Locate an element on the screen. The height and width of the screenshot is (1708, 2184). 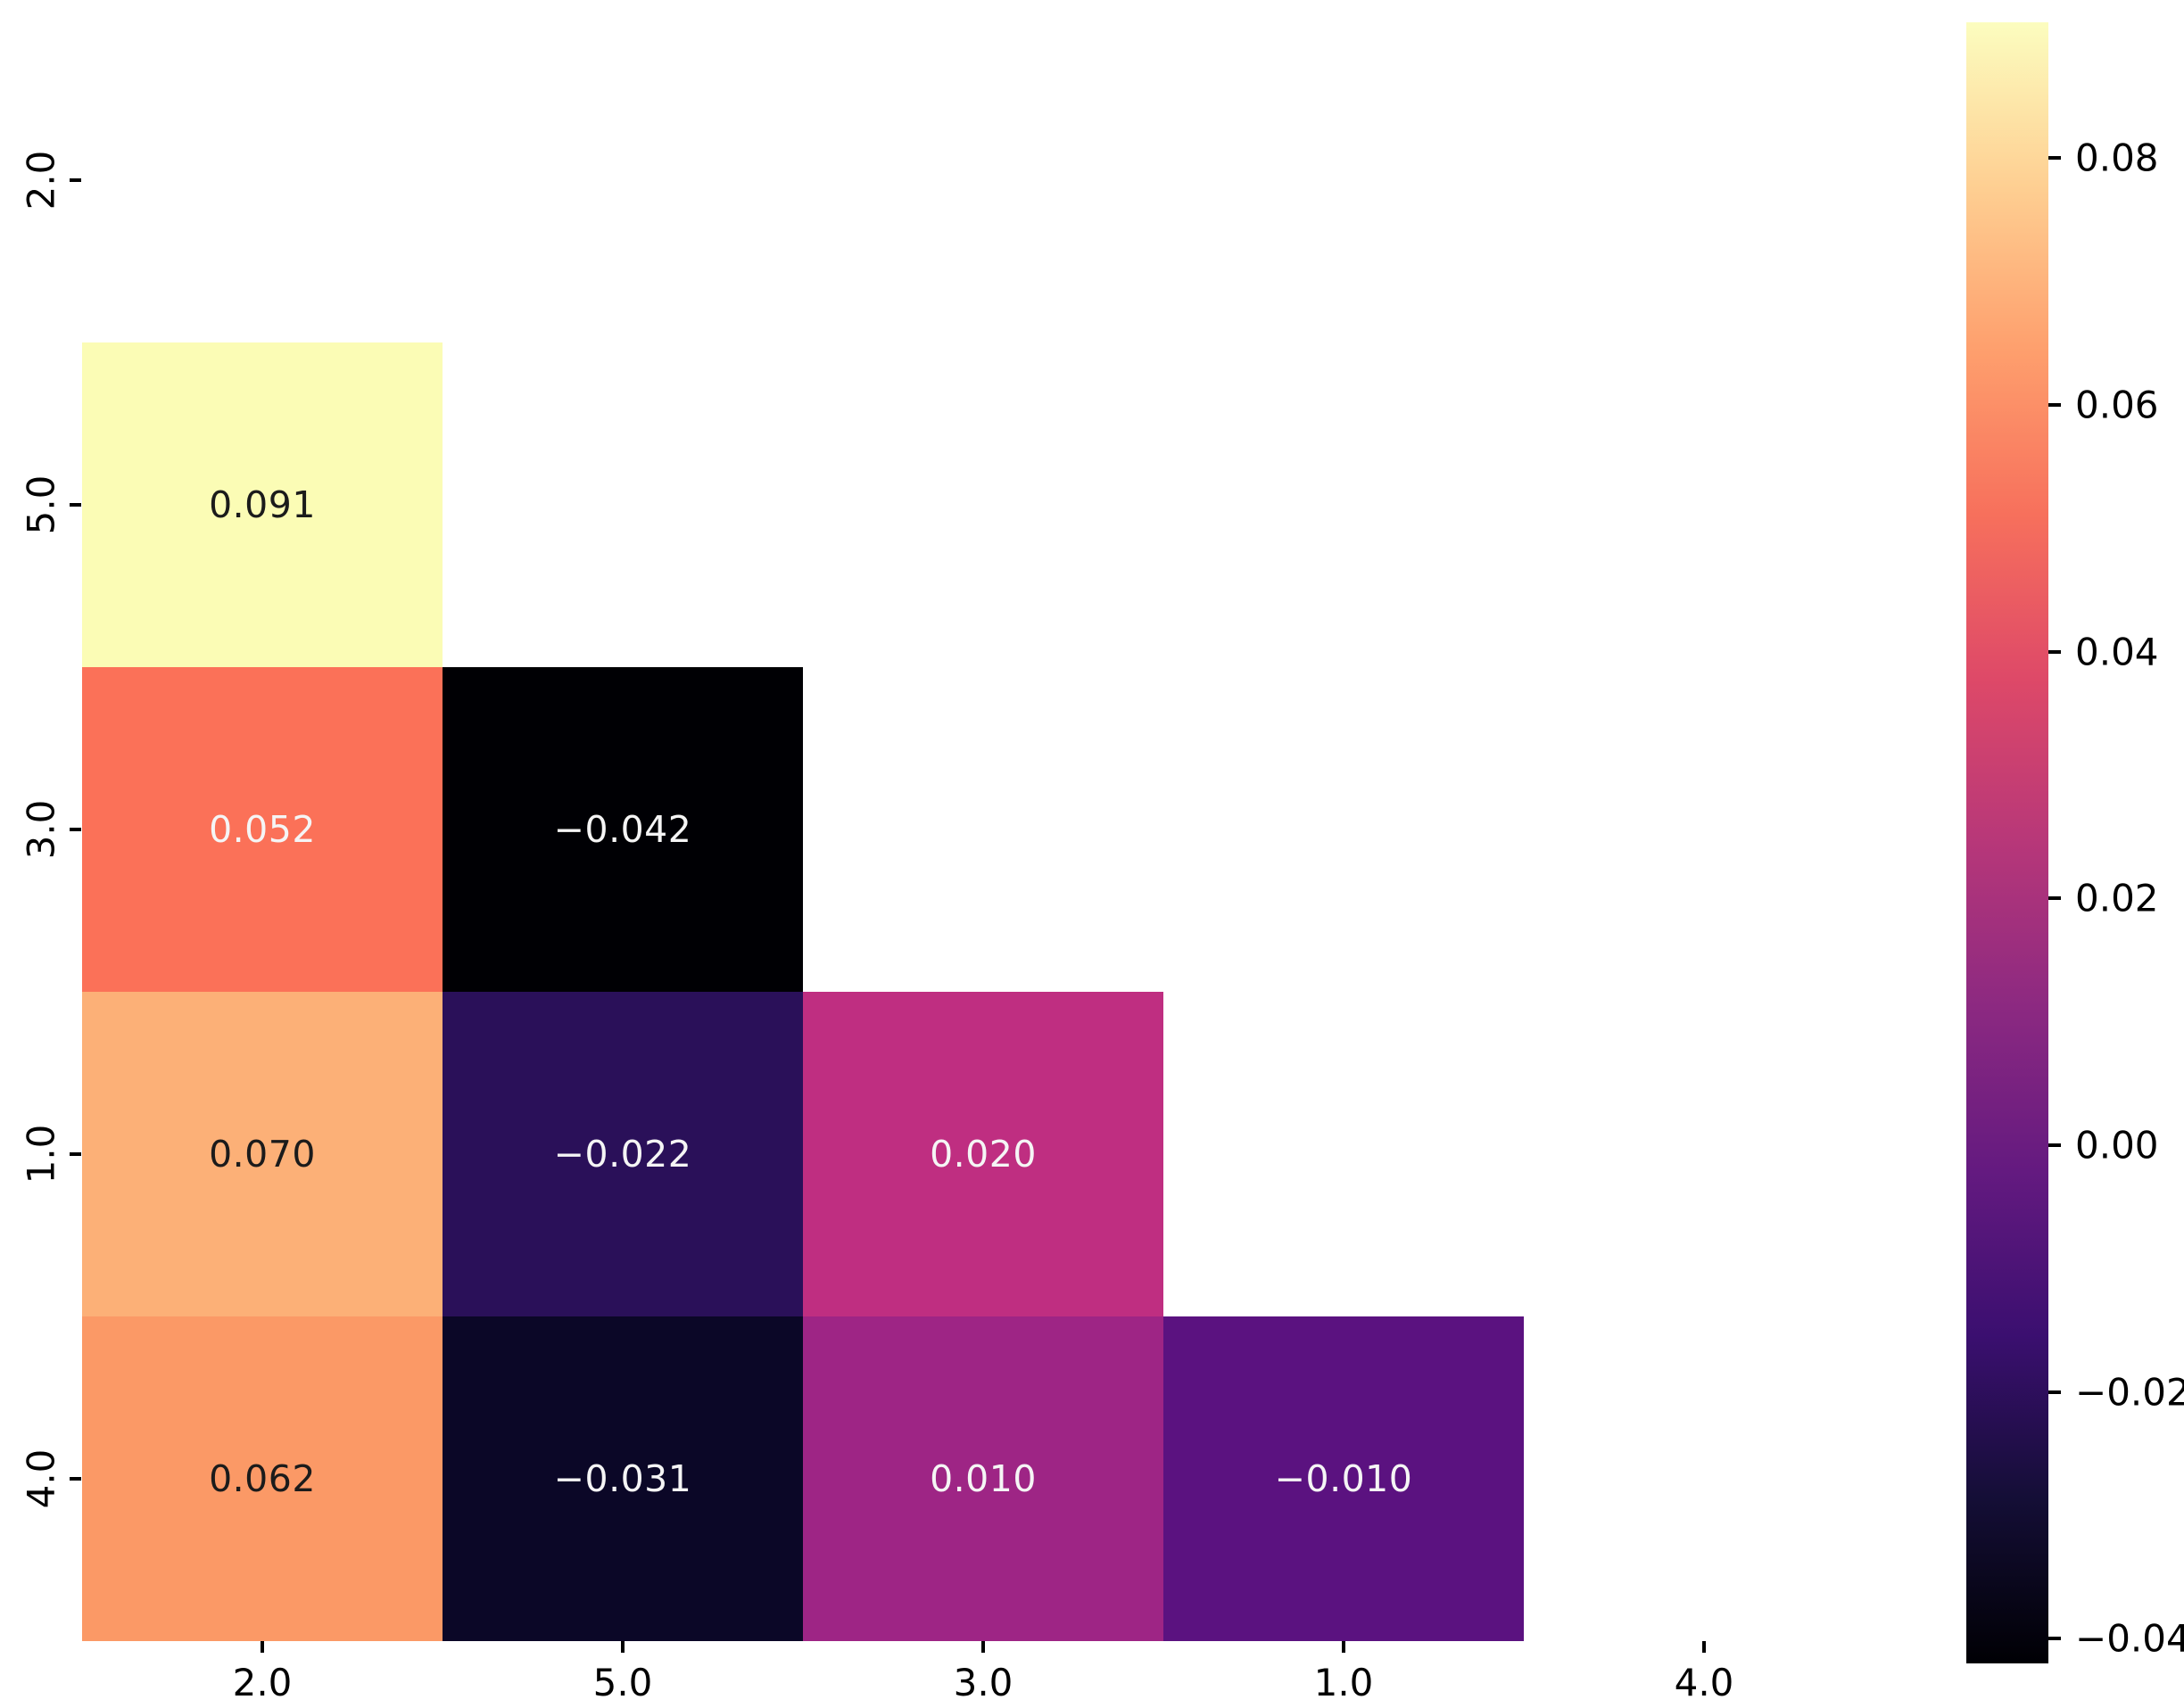
heatmap-cell: 0.062 is located at coordinates (262, 1478).